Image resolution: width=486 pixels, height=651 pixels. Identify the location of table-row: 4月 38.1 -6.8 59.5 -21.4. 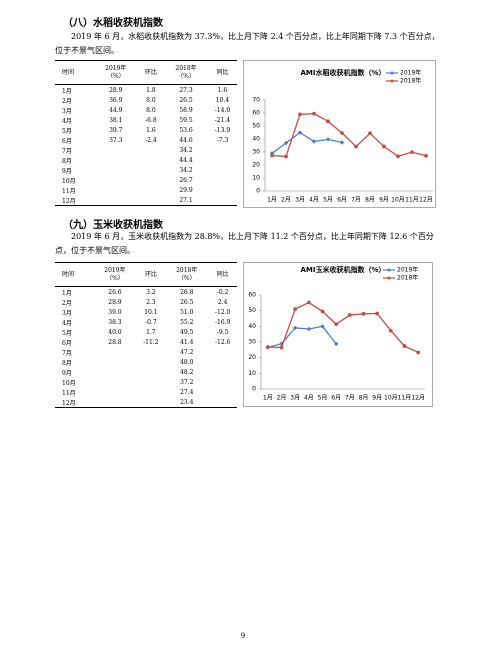
(146, 120).